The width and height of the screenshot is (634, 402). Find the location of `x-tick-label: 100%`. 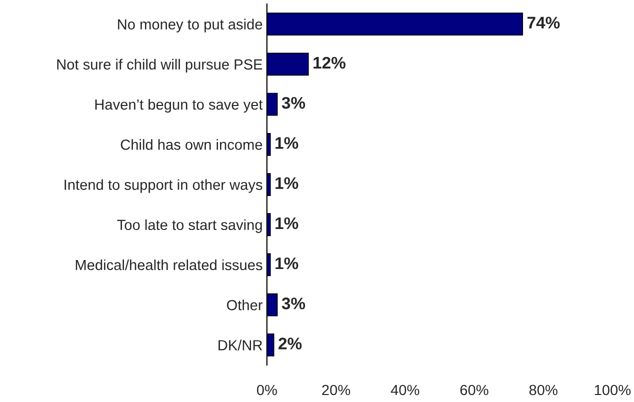

x-tick-label: 100% is located at coordinates (612, 390).